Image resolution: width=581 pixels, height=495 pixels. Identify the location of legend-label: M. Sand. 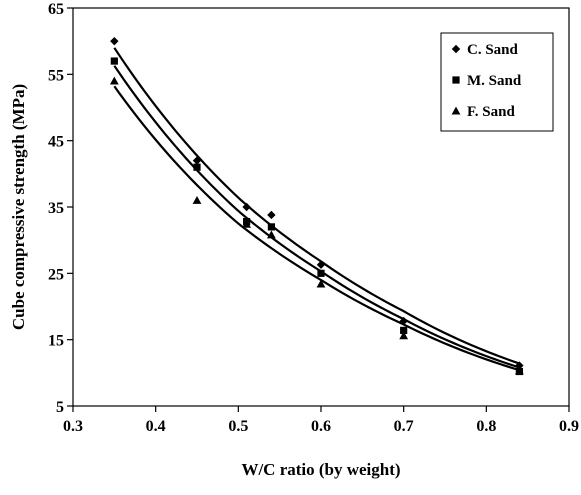
(494, 81).